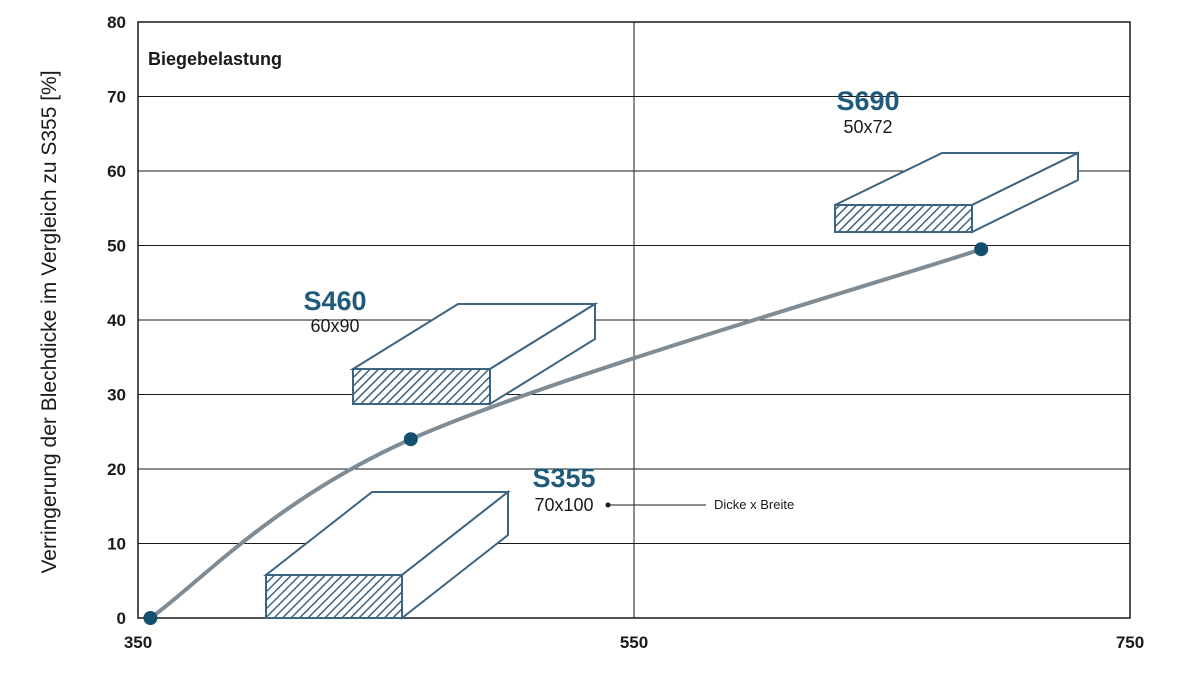  Describe the element at coordinates (1130, 642) in the screenshot. I see `x-tick-label: 750` at that location.